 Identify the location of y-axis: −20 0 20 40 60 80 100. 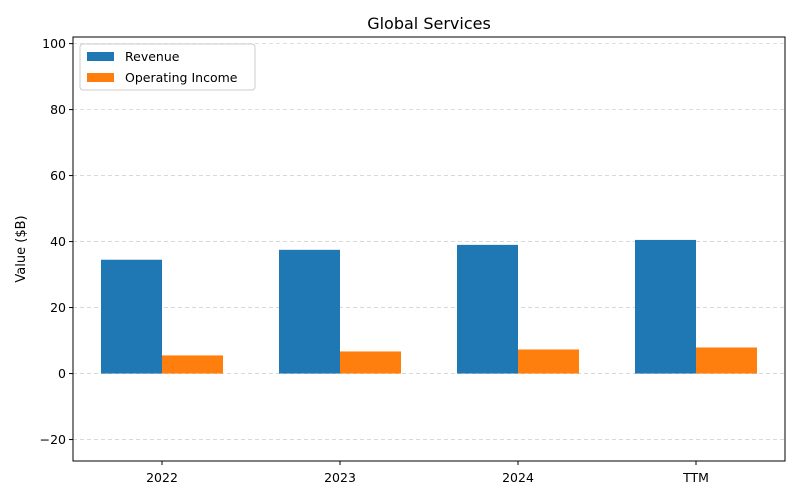
(56, 241).